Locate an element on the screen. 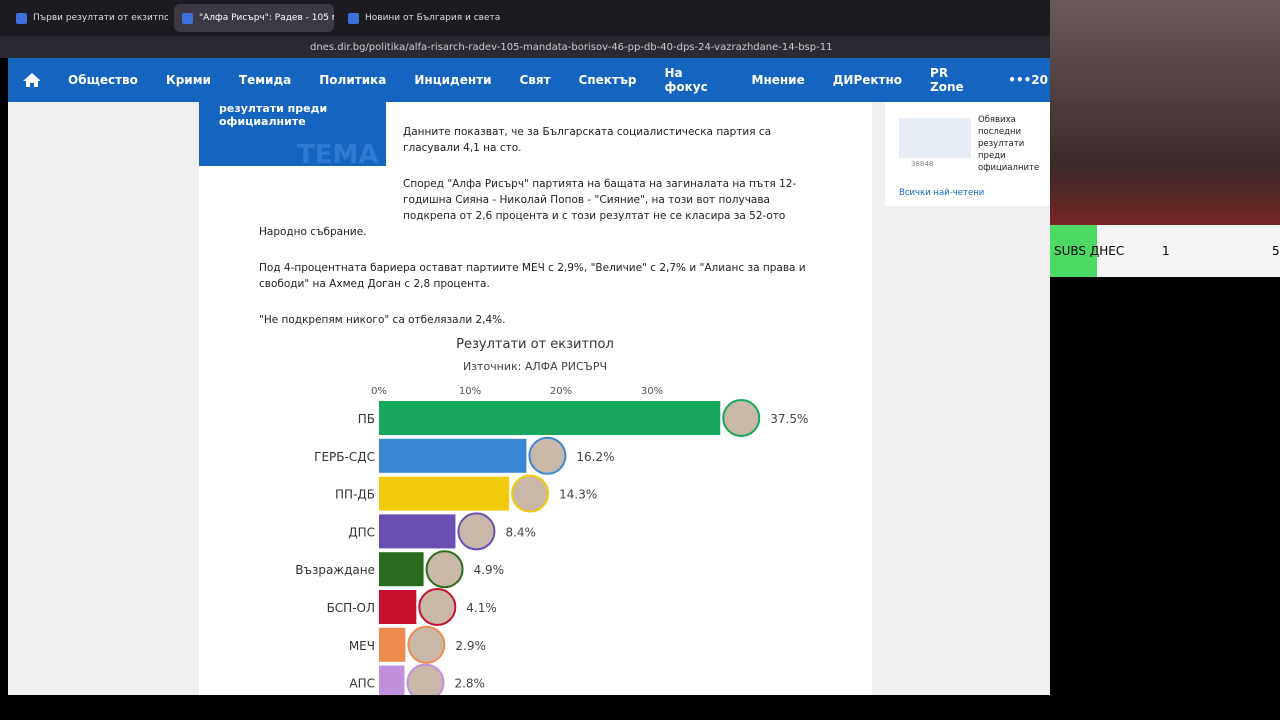  x-tick-label: 10% is located at coordinates (470, 391).